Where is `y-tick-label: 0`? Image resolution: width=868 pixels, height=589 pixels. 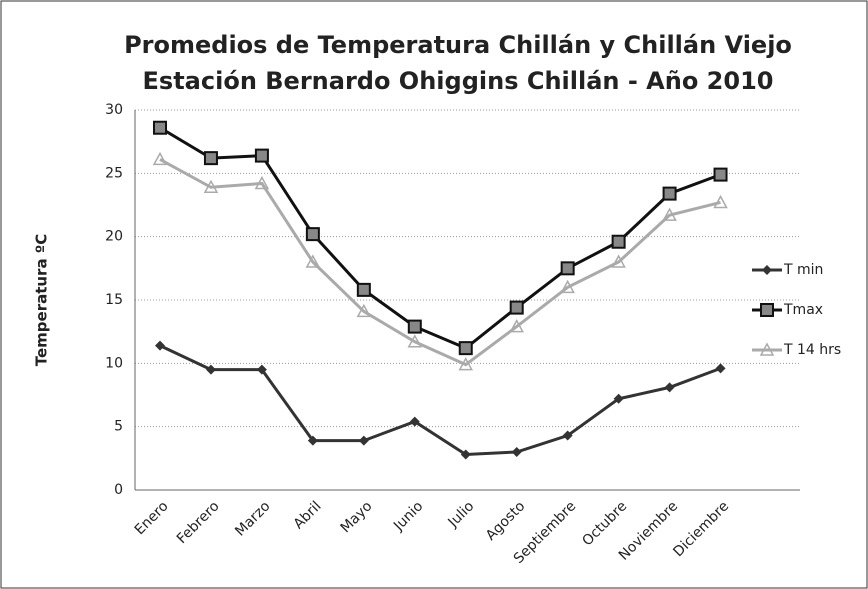
y-tick-label: 0 is located at coordinates (118, 490).